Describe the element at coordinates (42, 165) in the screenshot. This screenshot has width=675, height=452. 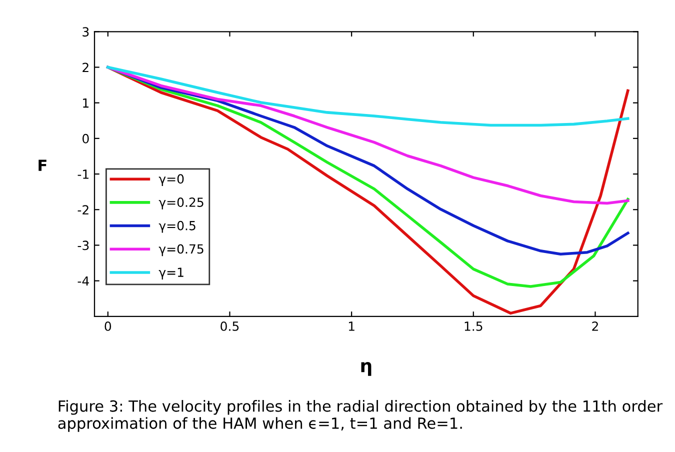
I see `y-axis-title: F` at that location.